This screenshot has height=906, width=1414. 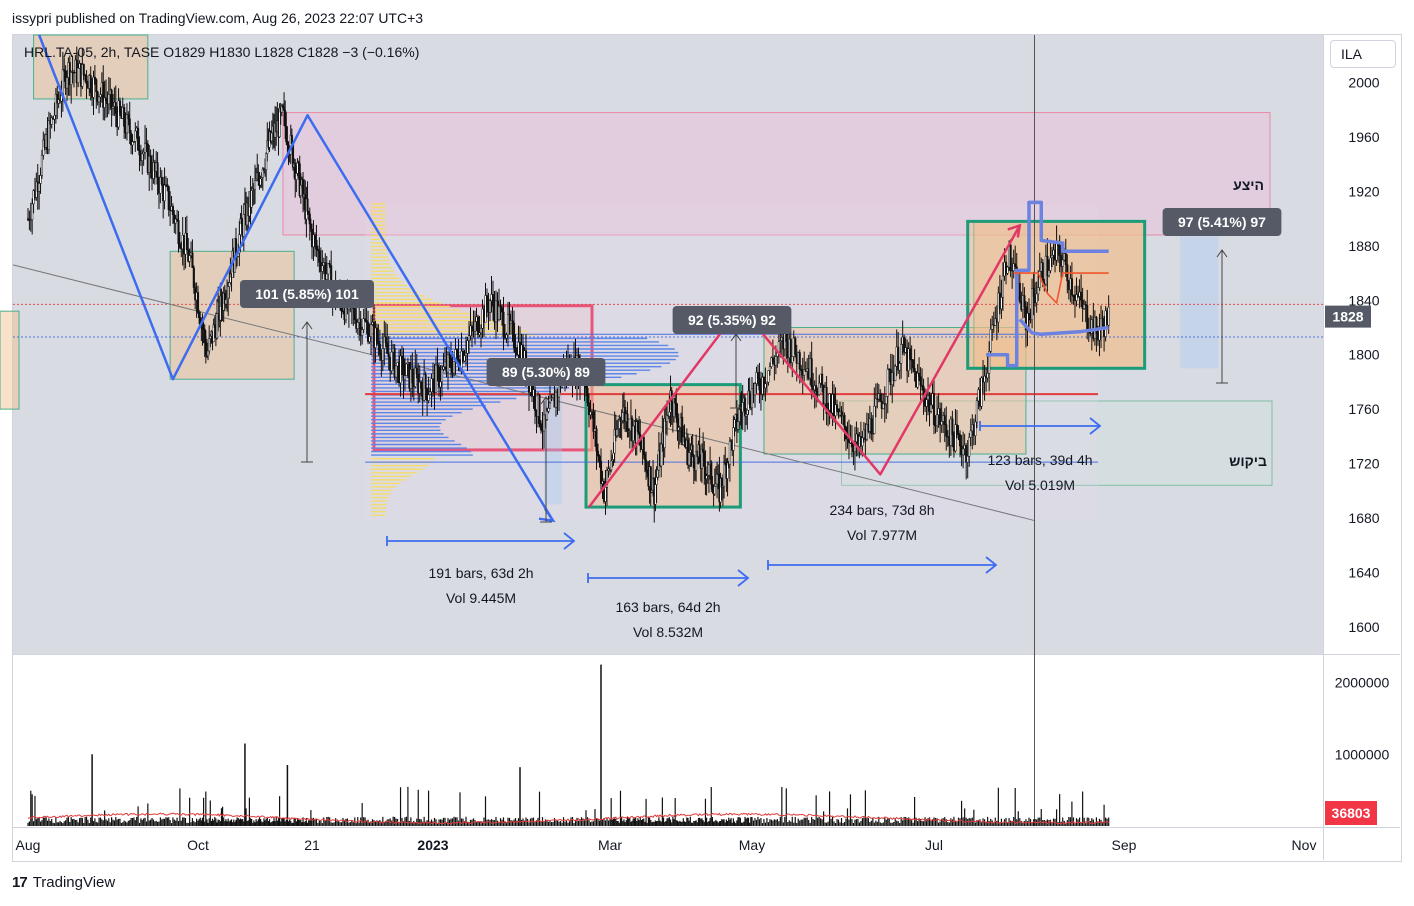 What do you see at coordinates (20, 882) in the screenshot?
I see `tv-logo-icon: 17` at bounding box center [20, 882].